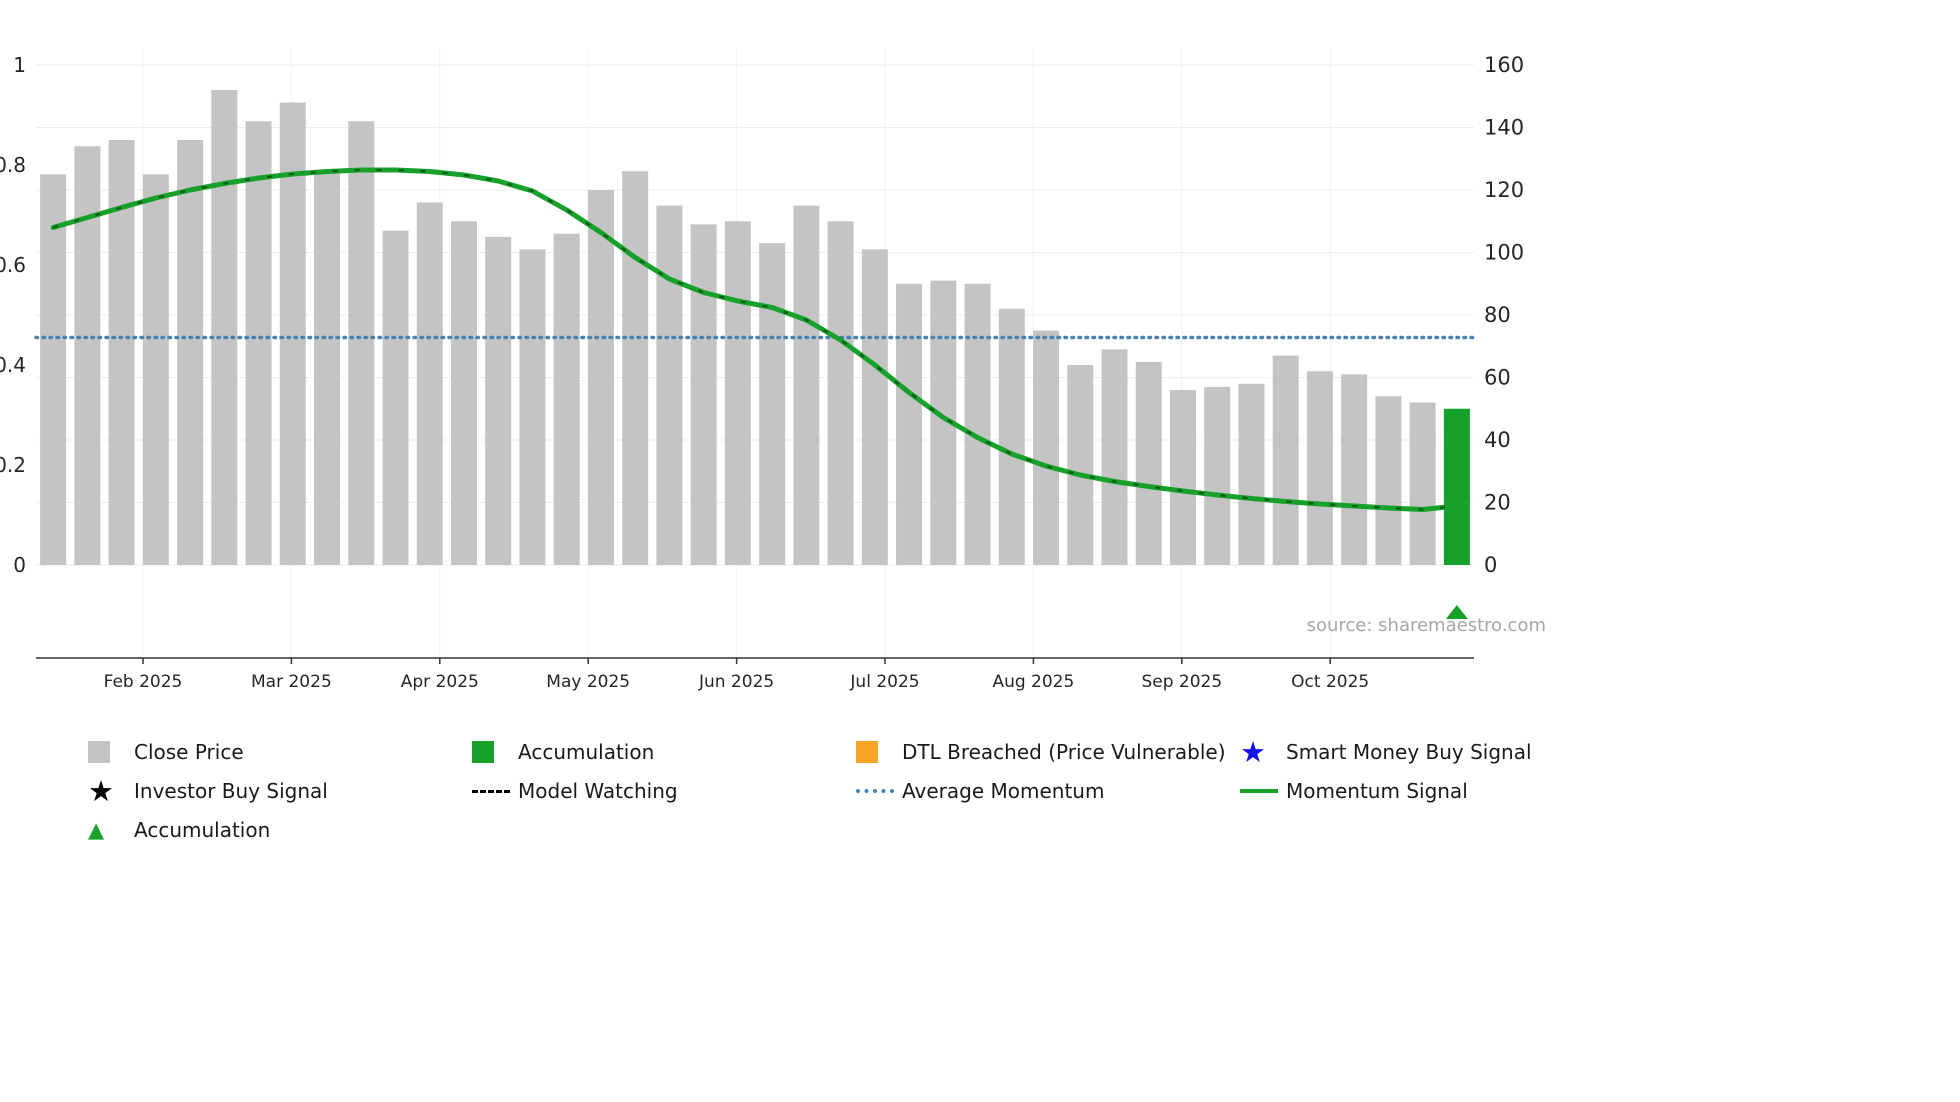  I want to click on y-left-tick-label: 0.8, so click(13, 165).